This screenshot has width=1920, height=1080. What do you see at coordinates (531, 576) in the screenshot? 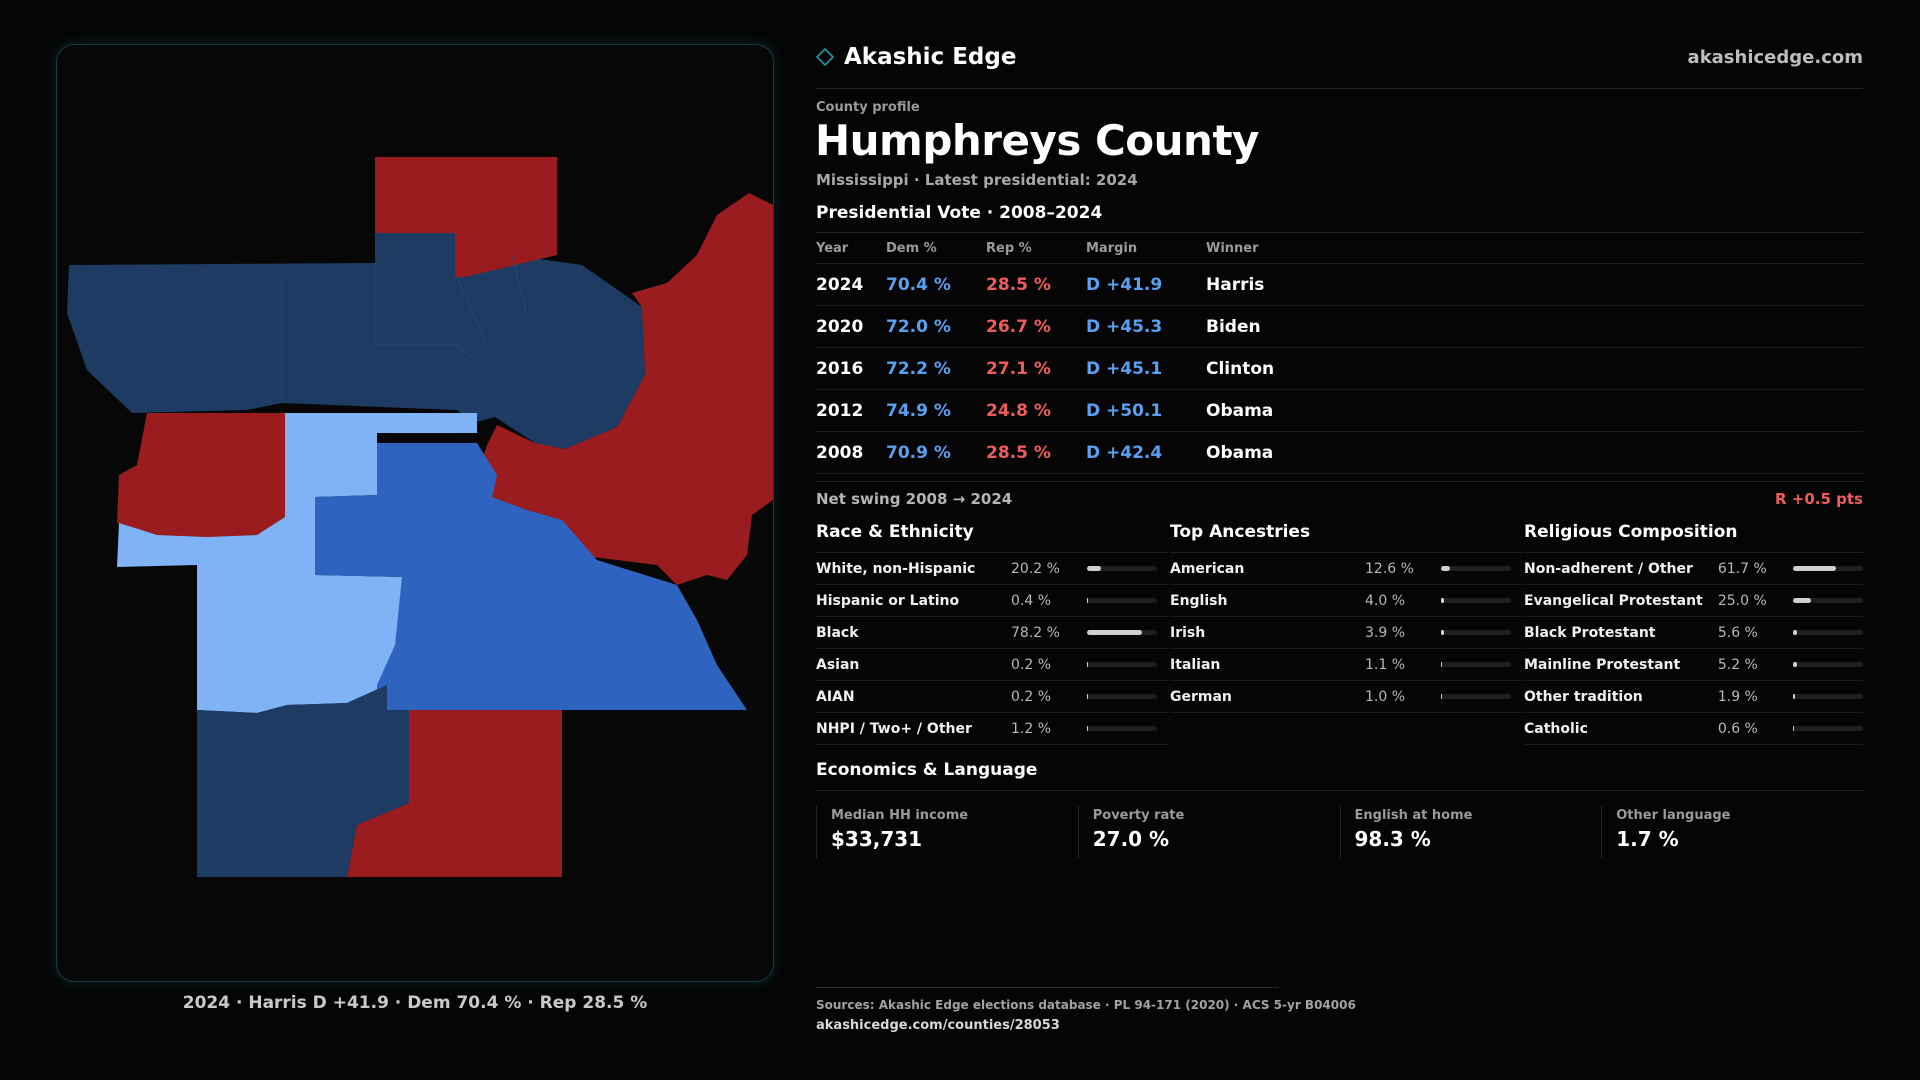
I see `precinct-central-dem` at bounding box center [531, 576].